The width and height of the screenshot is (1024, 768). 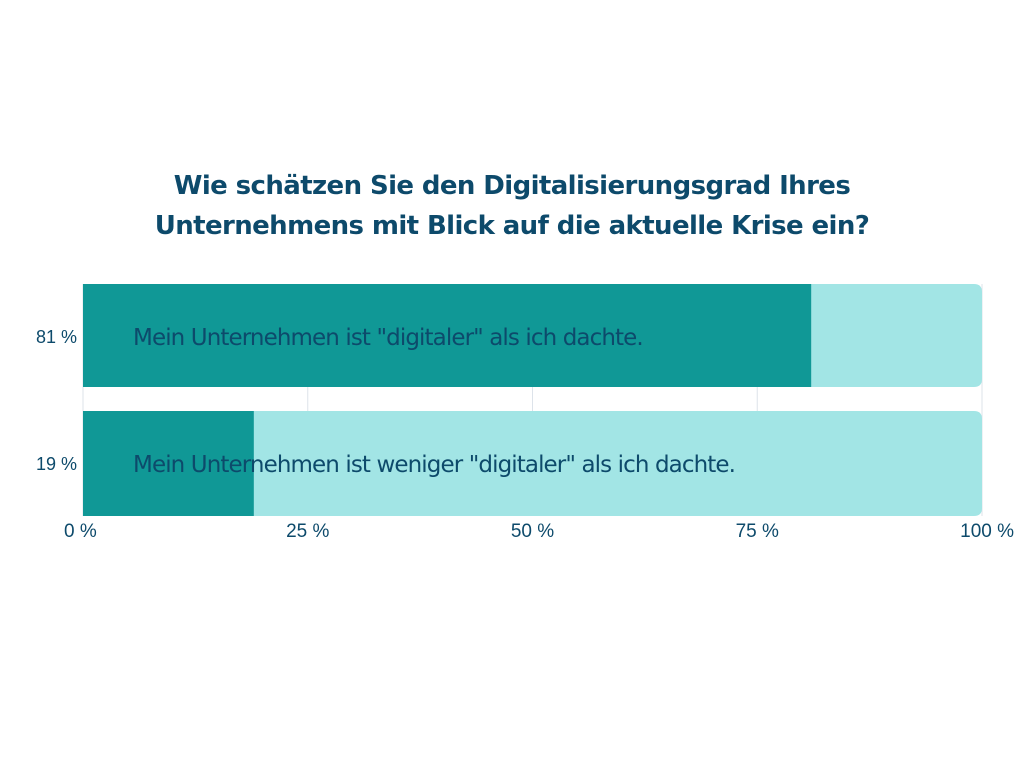 What do you see at coordinates (757, 531) in the screenshot?
I see `x-tick-label: 75 %` at bounding box center [757, 531].